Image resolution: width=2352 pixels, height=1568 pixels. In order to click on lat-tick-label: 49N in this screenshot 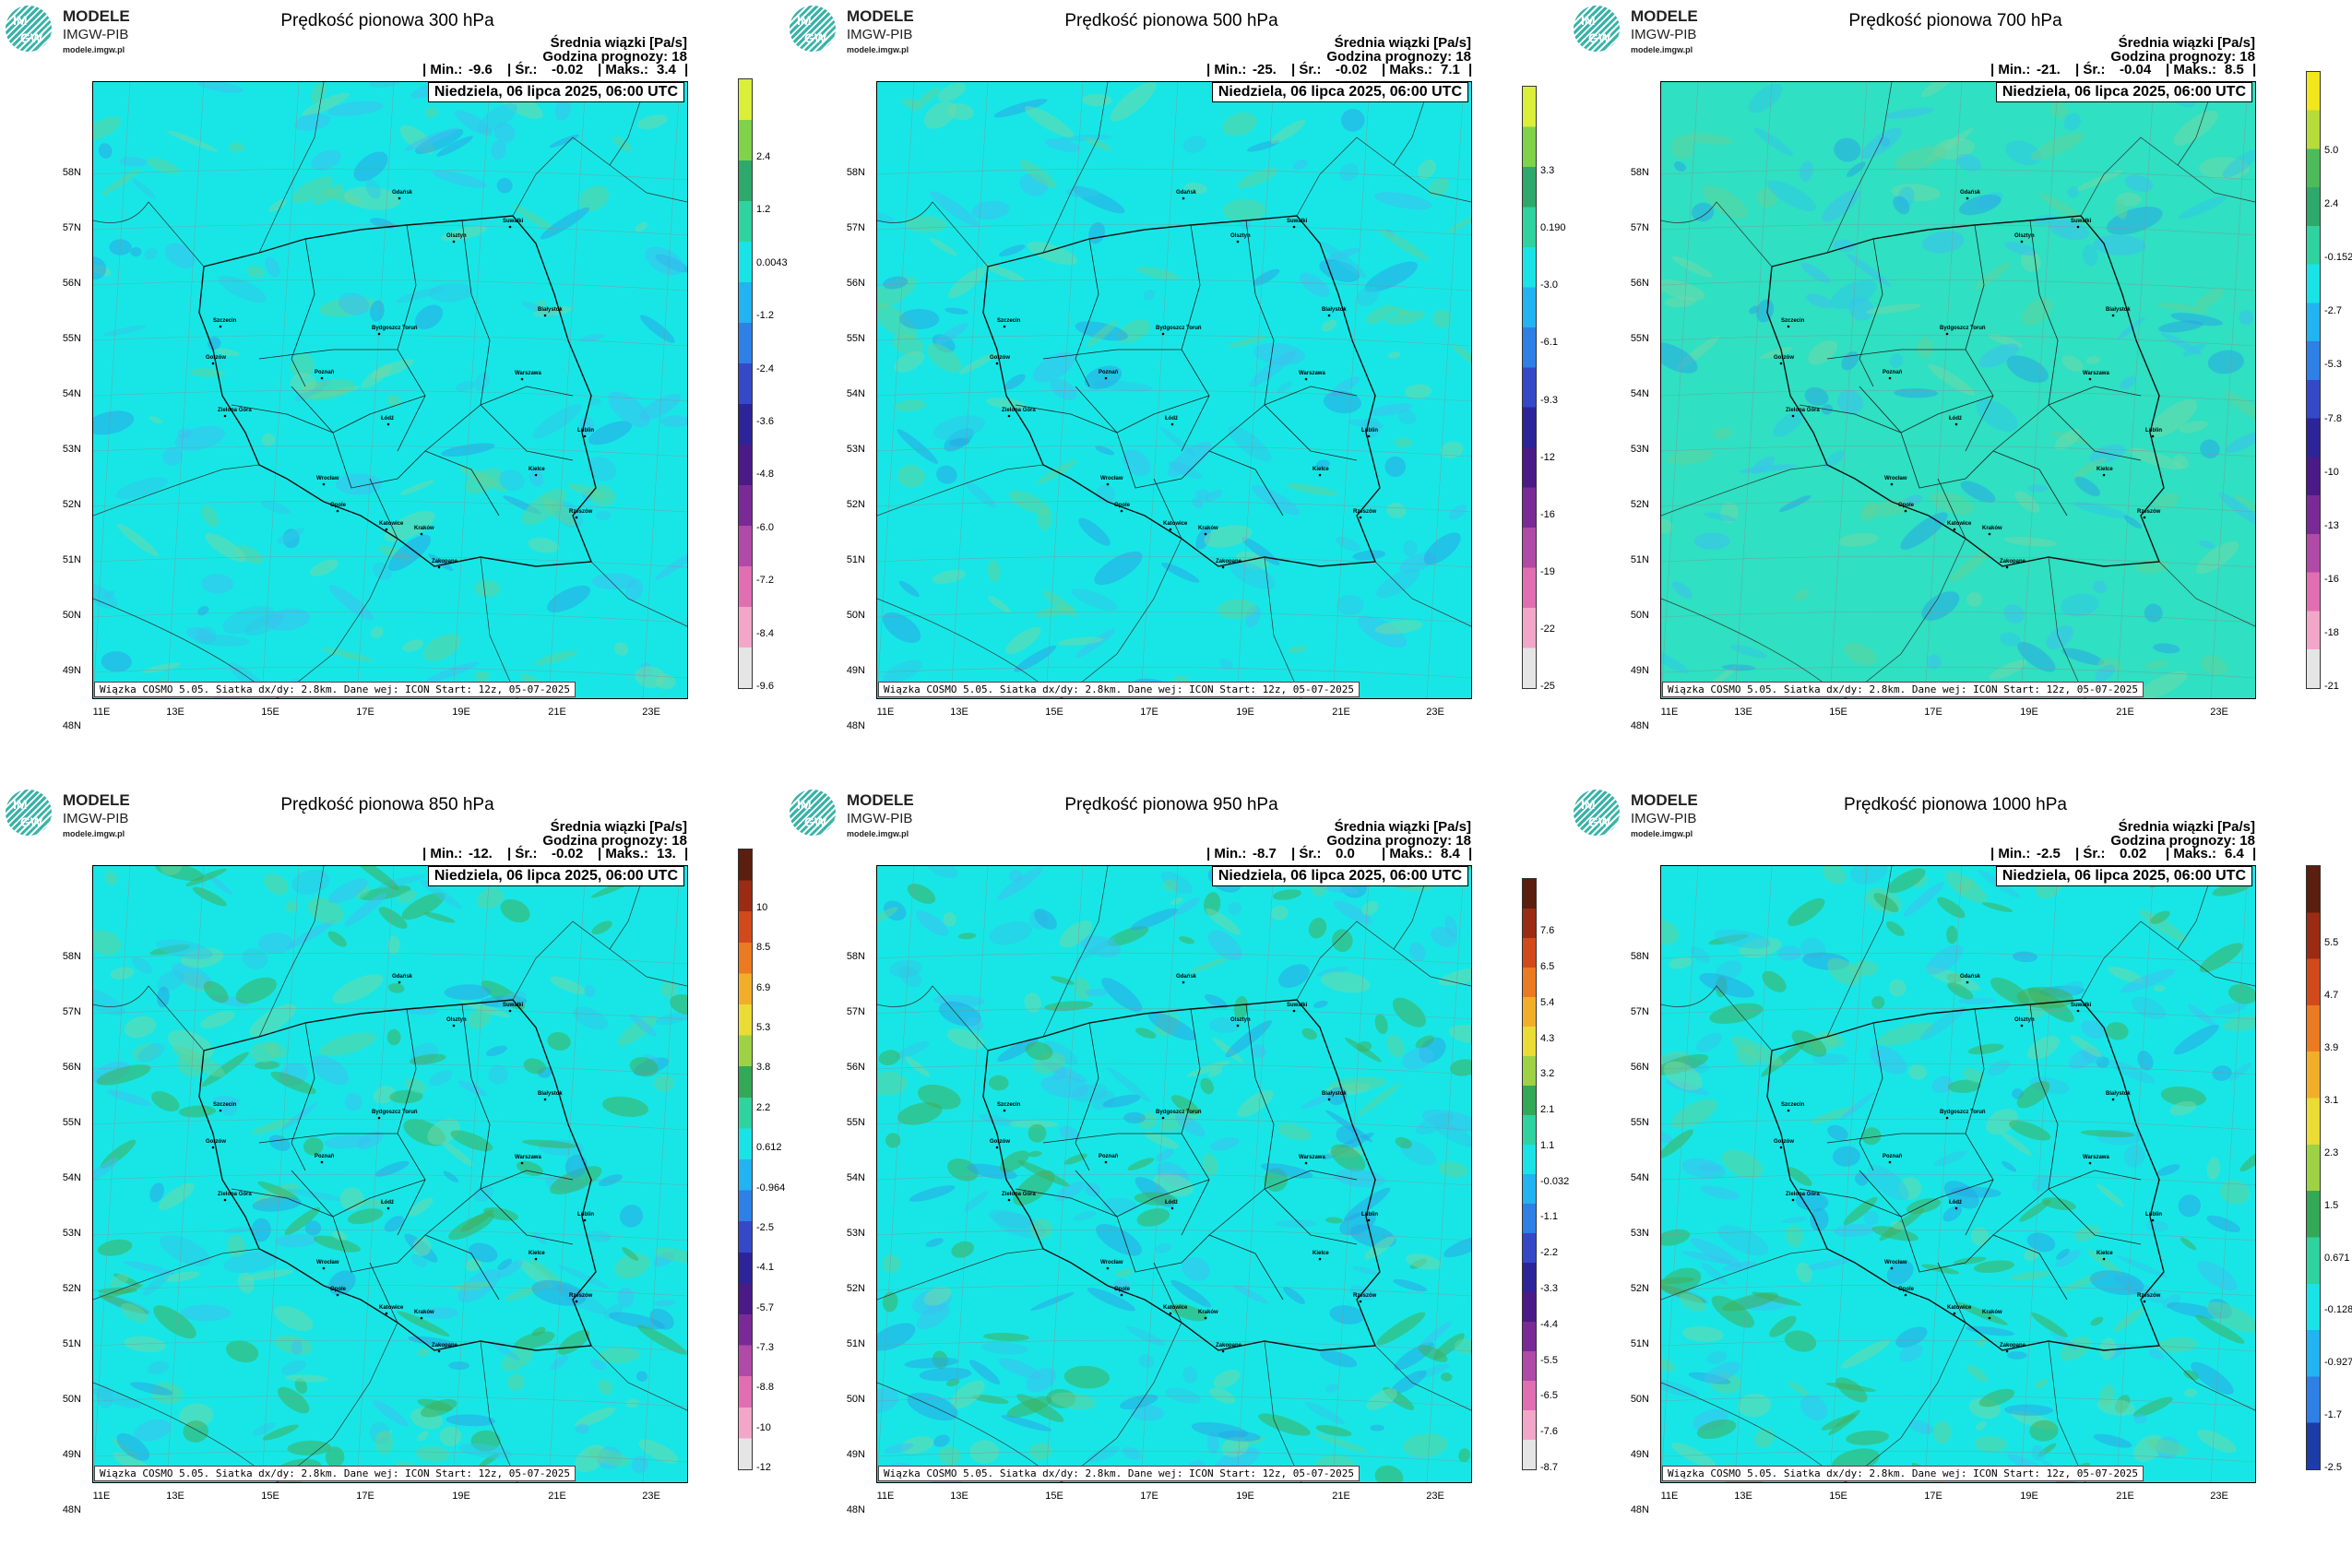, I will do `click(71, 670)`.